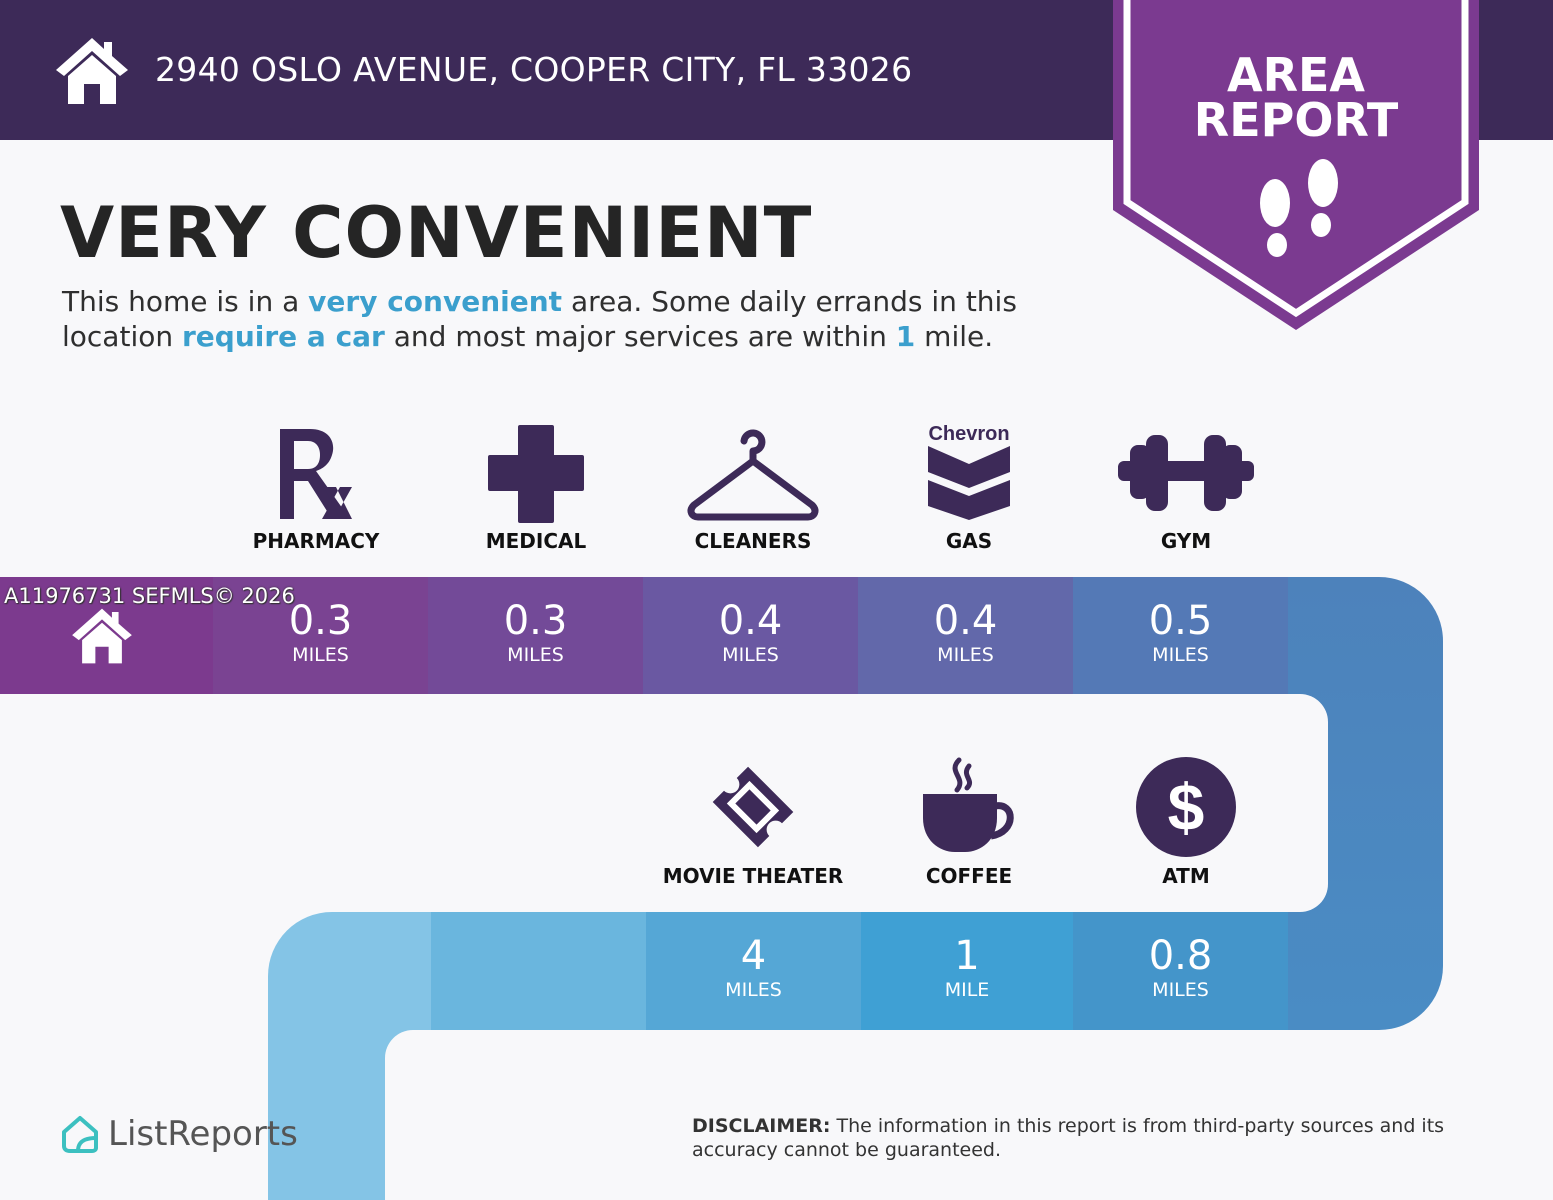 Image resolution: width=1553 pixels, height=1200 pixels. I want to click on listreports-logo: ListReports, so click(179, 1134).